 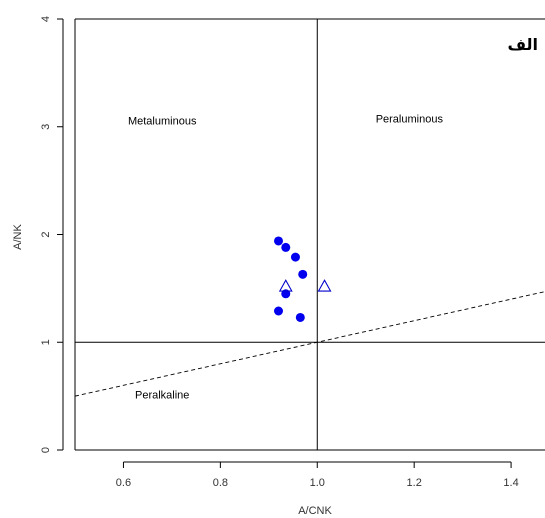 I want to click on x-tick-label: 0.8, so click(x=220, y=483).